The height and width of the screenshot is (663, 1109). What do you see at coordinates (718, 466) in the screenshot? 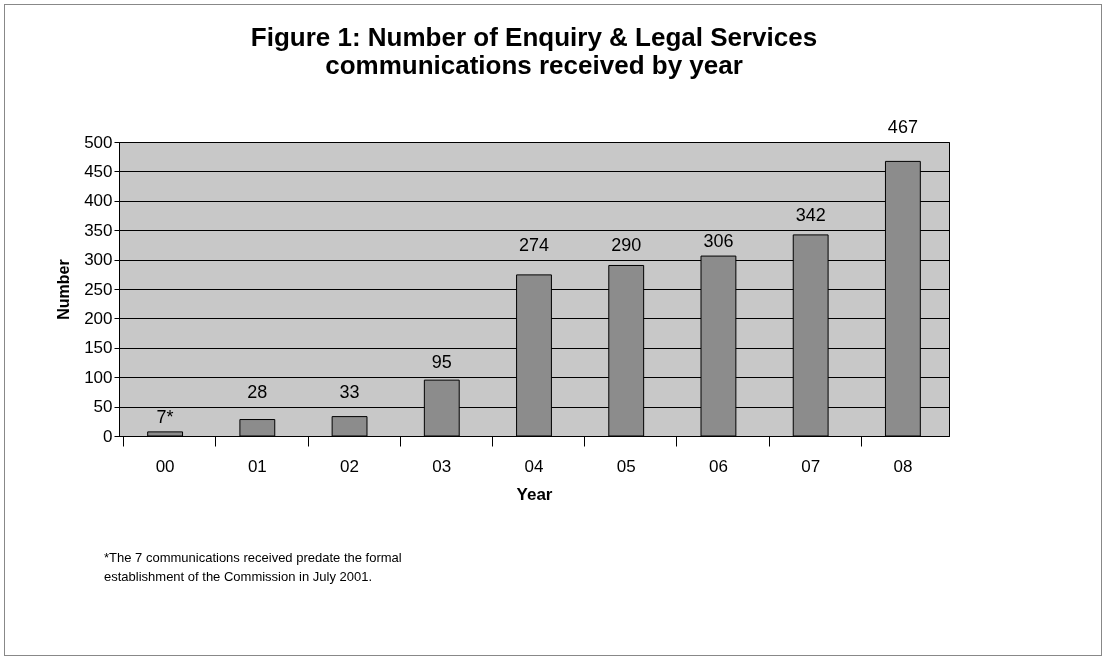
I see `x-tick-label: 06` at bounding box center [718, 466].